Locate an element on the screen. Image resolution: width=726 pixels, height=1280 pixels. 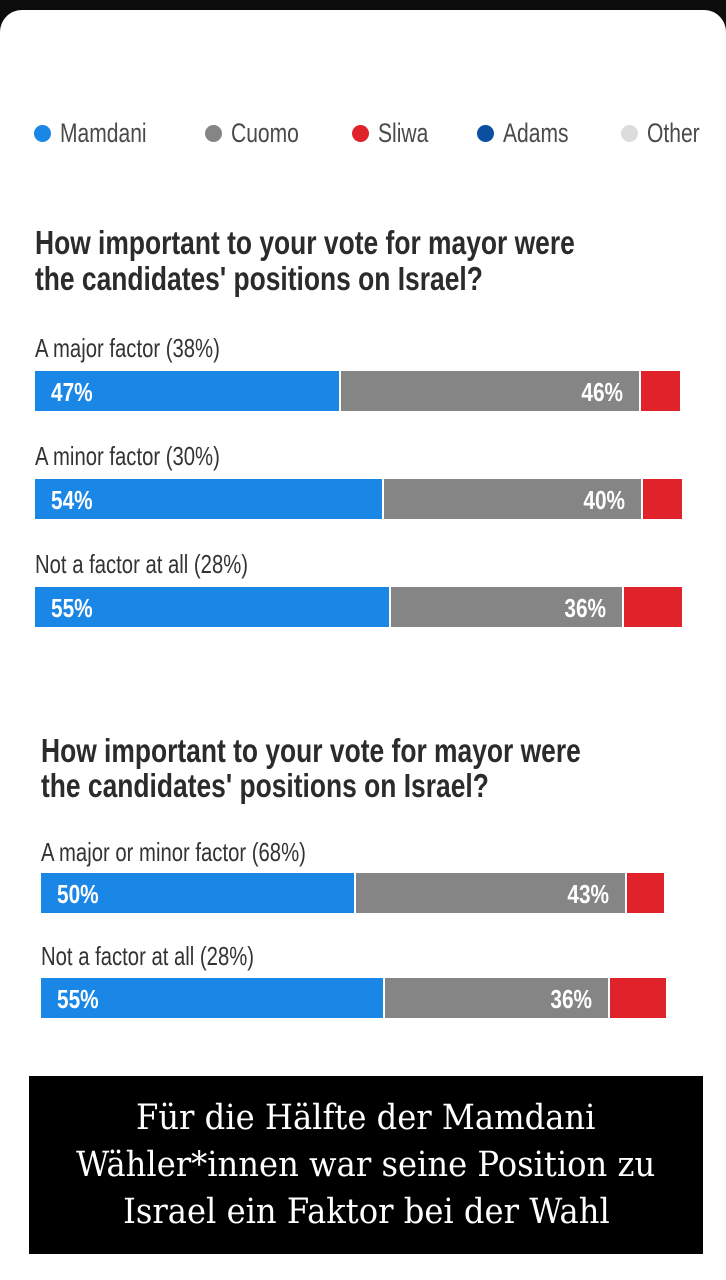
bar-value-label-mamdani: 47% is located at coordinates (72, 392).